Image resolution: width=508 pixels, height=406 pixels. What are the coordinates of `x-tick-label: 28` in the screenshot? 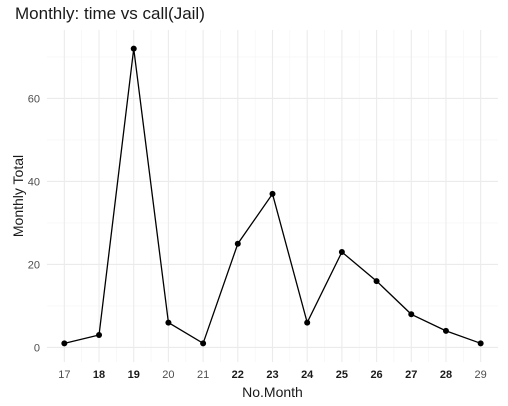 It's located at (446, 375).